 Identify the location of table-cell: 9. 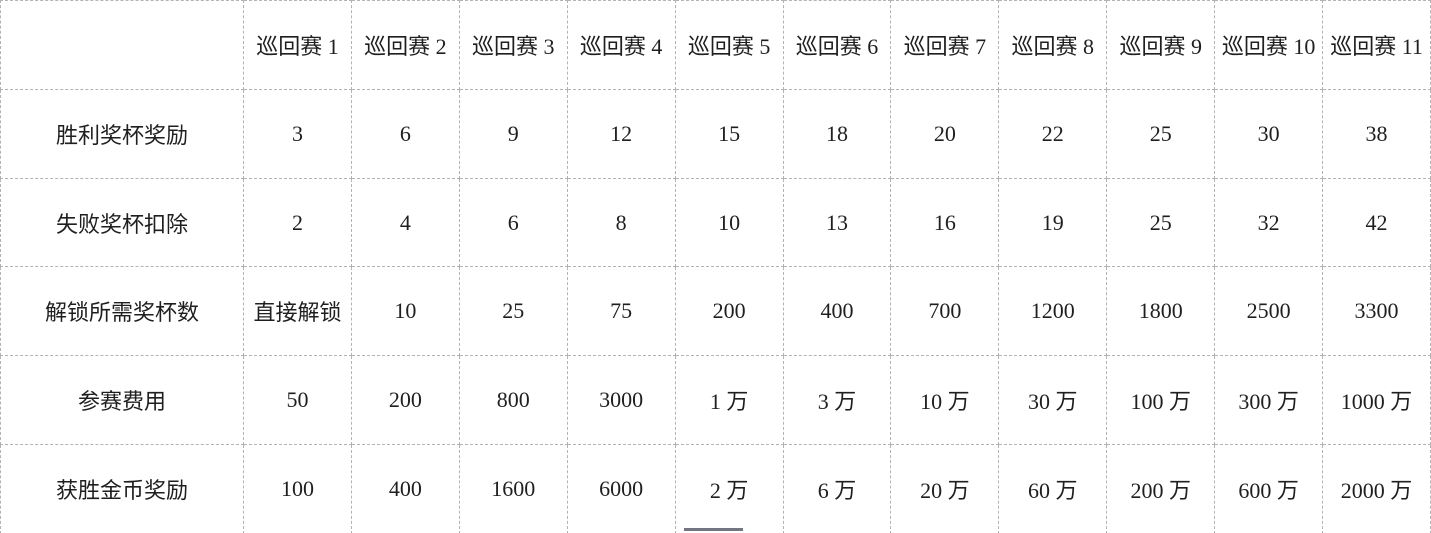
(513, 133).